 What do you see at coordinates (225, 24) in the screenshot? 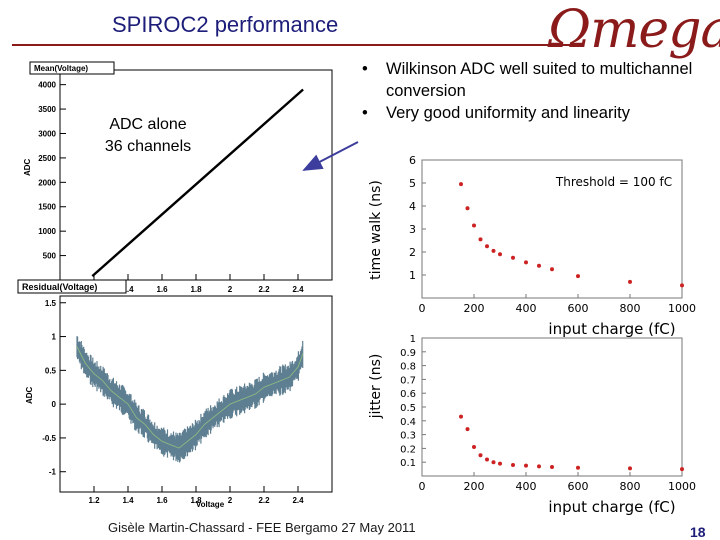
I see `slide-title: SPIROC2 performance` at bounding box center [225, 24].